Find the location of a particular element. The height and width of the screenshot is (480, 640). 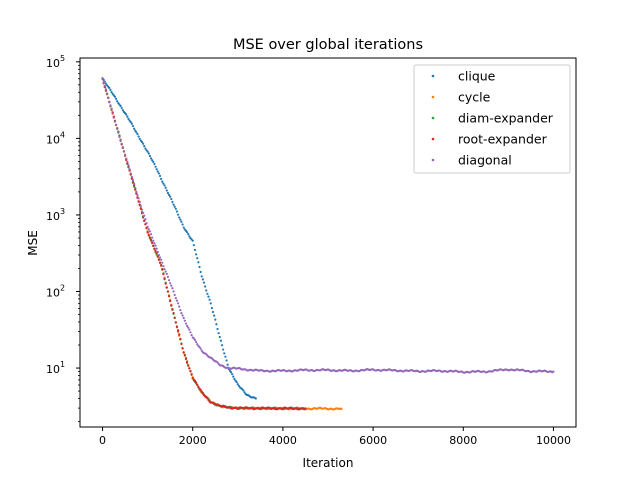

legend-label: diagonal is located at coordinates (485, 160).